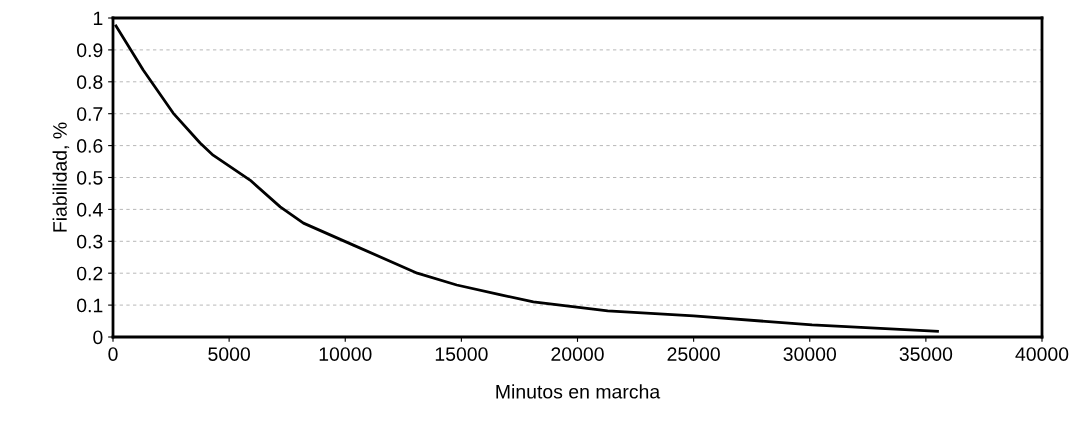  What do you see at coordinates (98, 337) in the screenshot?
I see `y-tick-label: 0` at bounding box center [98, 337].